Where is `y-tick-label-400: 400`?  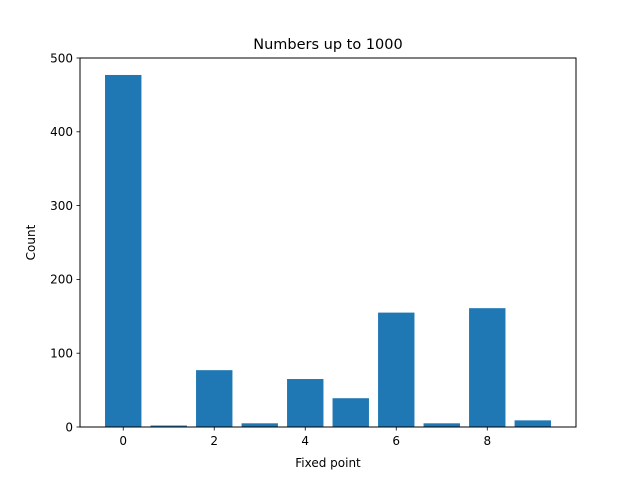
y-tick-label-400: 400 is located at coordinates (61, 132).